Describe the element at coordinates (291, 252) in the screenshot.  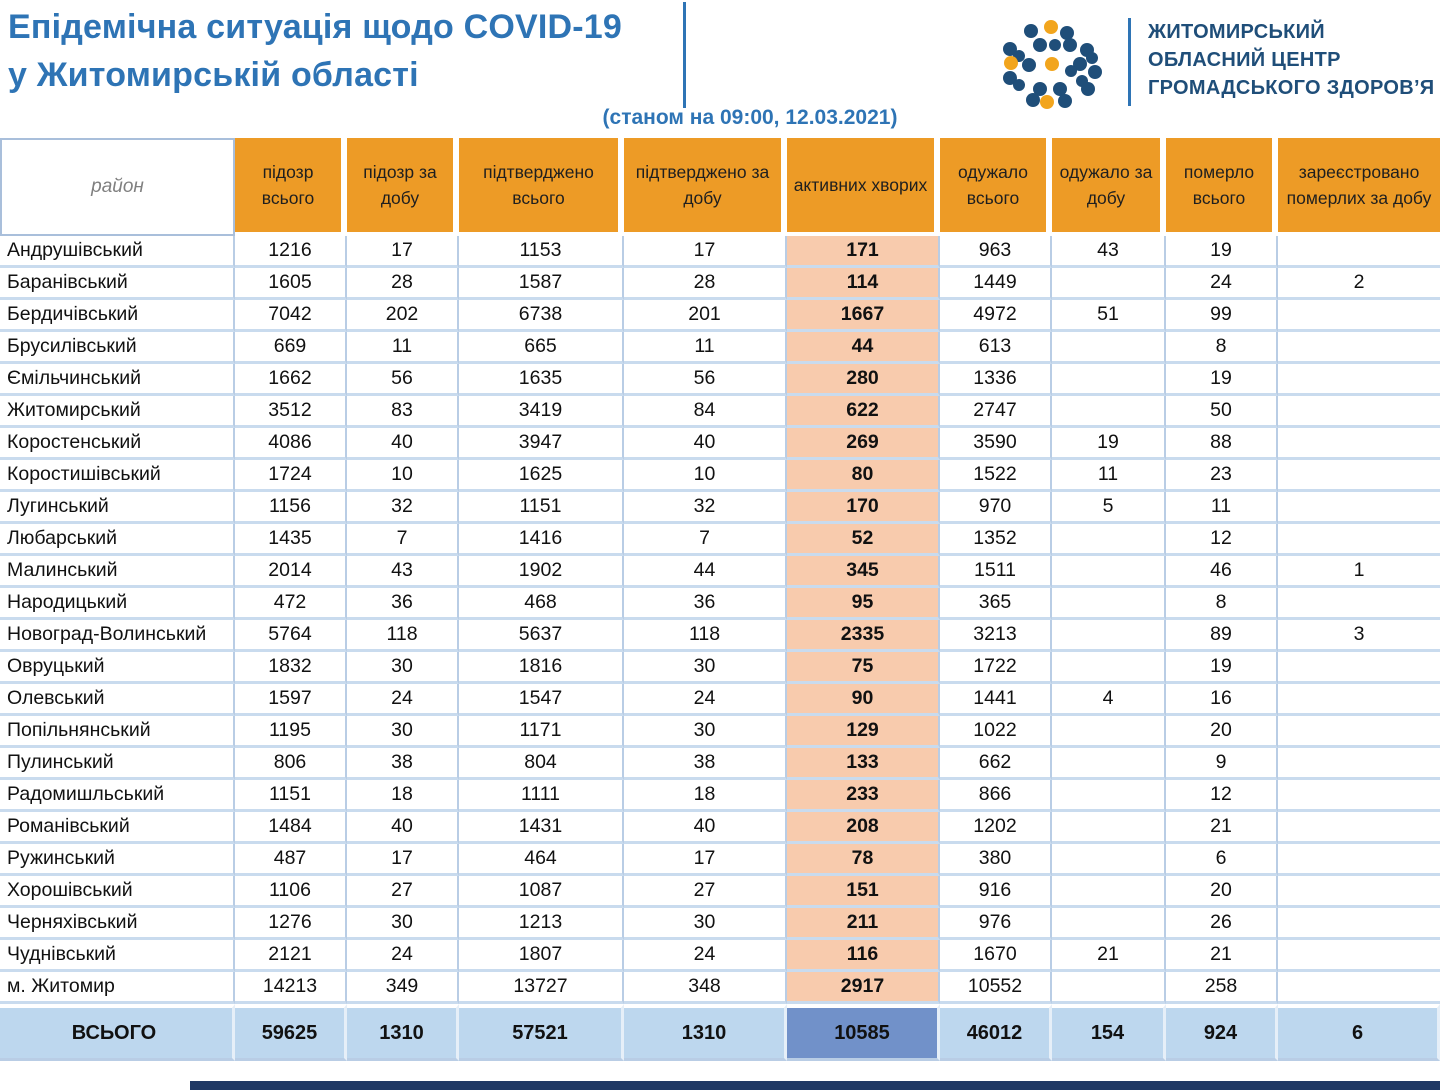
I see `value-cell: 1216` at that location.